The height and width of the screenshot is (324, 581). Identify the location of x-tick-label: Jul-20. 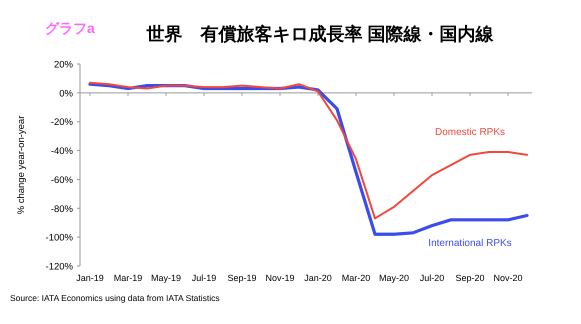
(432, 278).